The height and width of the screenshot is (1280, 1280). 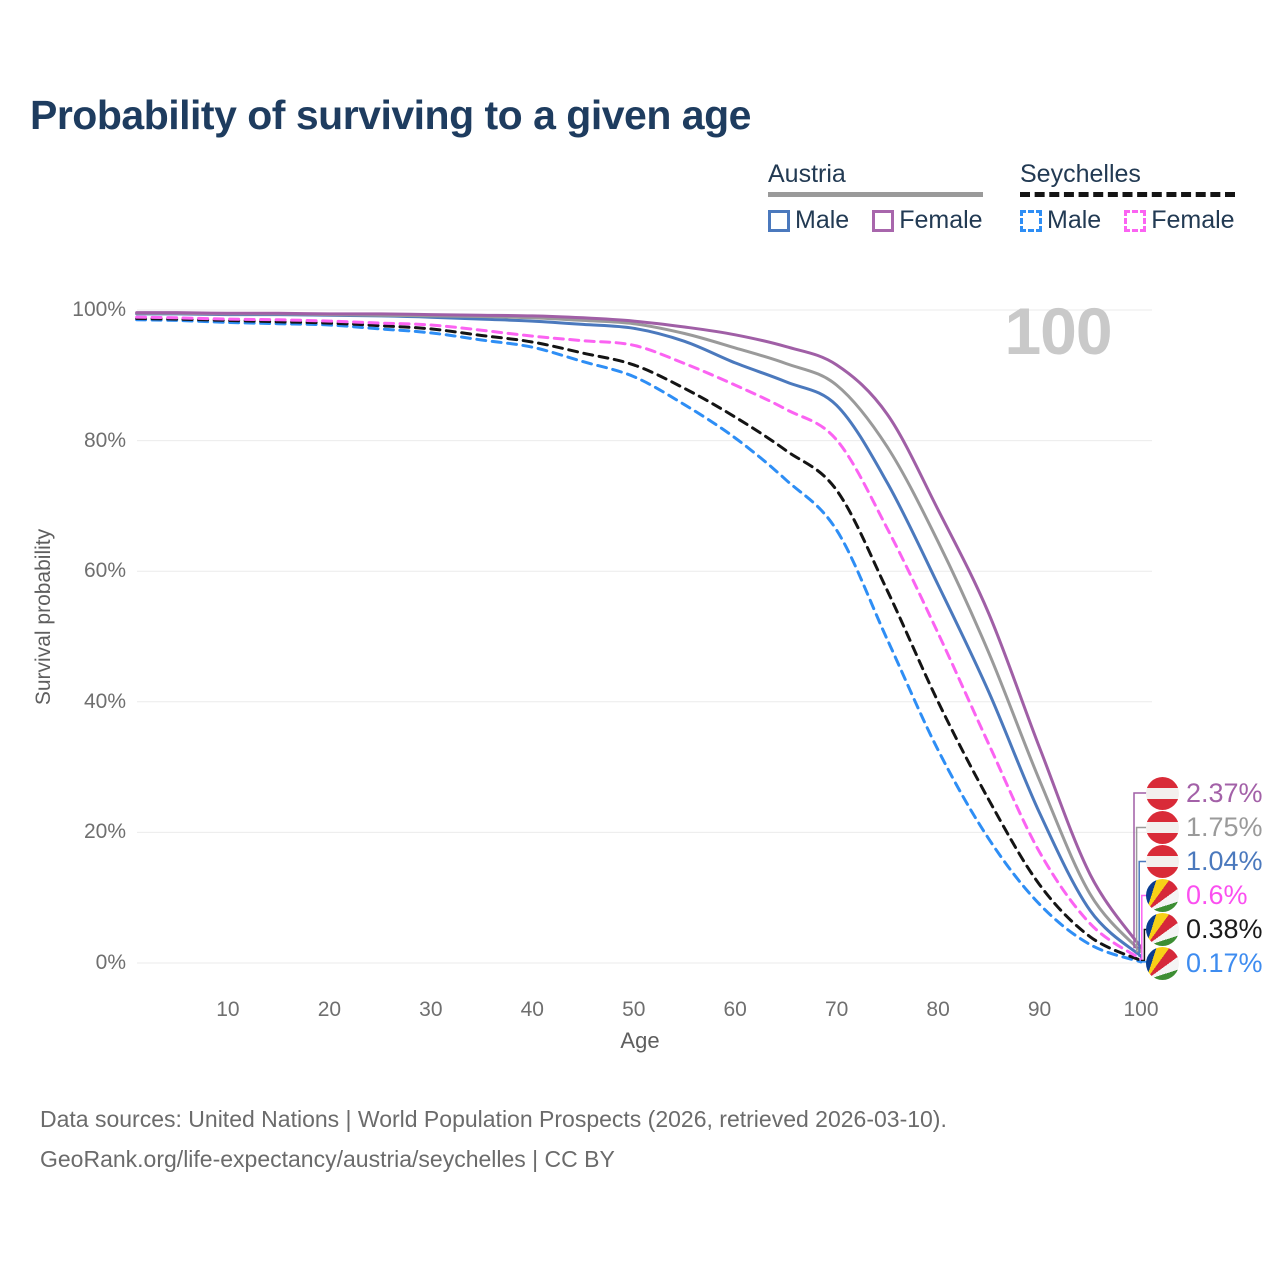 What do you see at coordinates (431, 1009) in the screenshot?
I see `x-tick-label: 30` at bounding box center [431, 1009].